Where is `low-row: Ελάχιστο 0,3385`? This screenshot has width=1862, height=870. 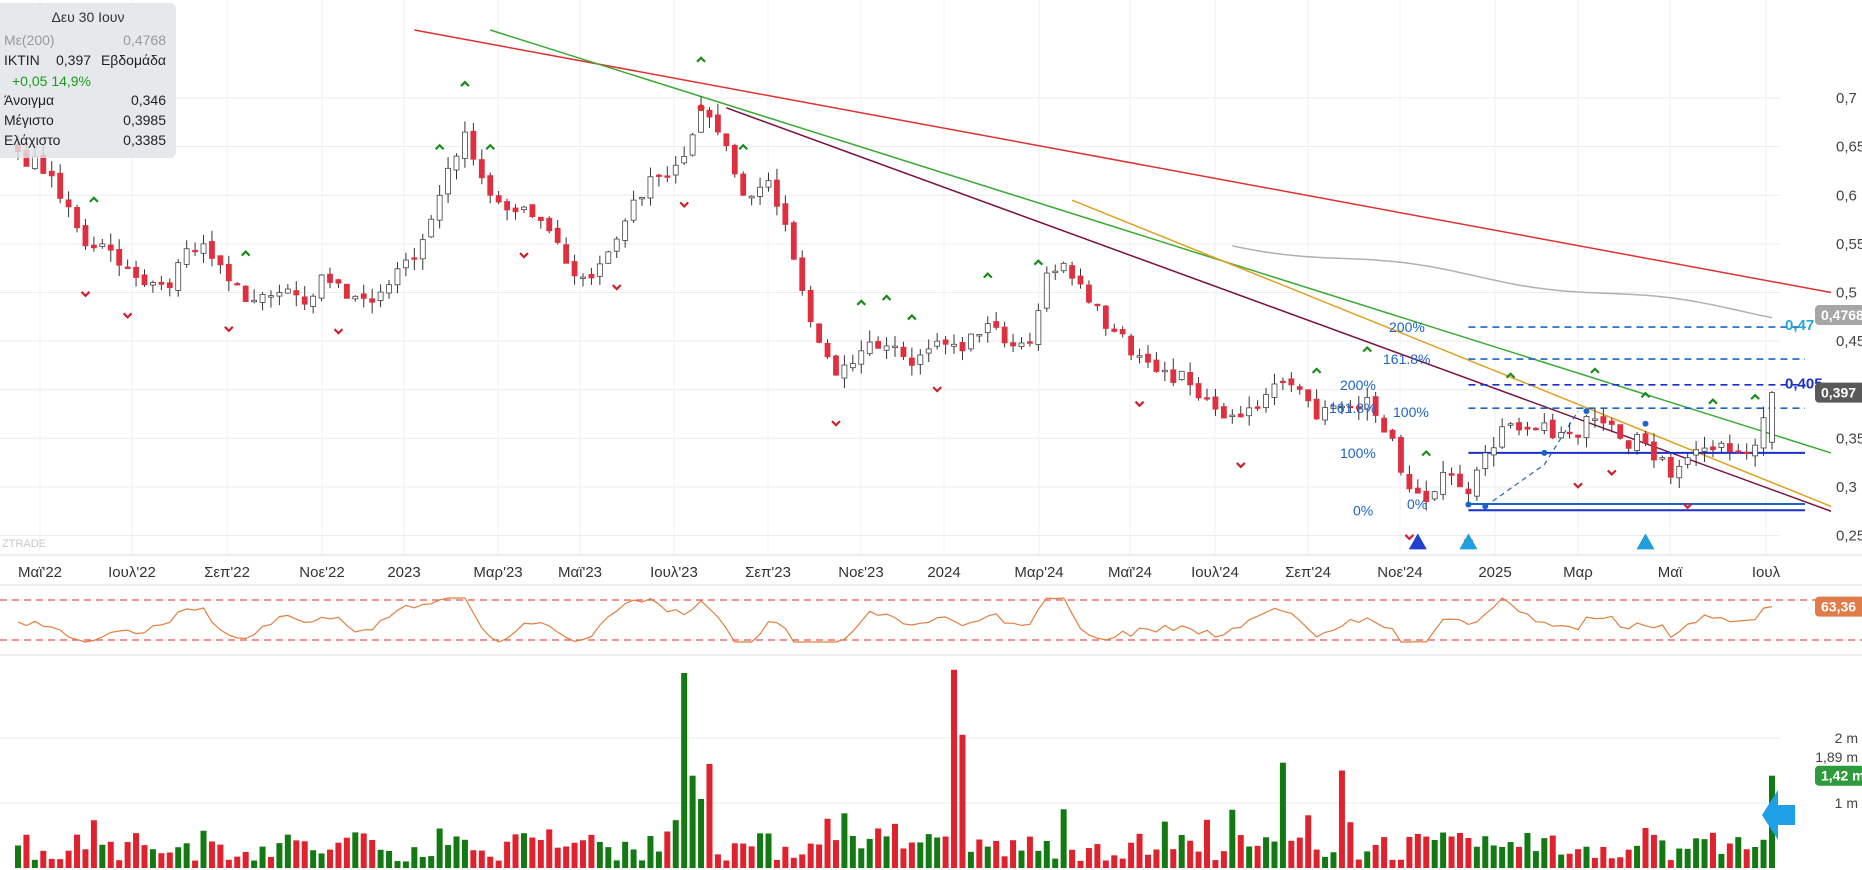
low-row: Ελάχιστο 0,3385 is located at coordinates (85, 140).